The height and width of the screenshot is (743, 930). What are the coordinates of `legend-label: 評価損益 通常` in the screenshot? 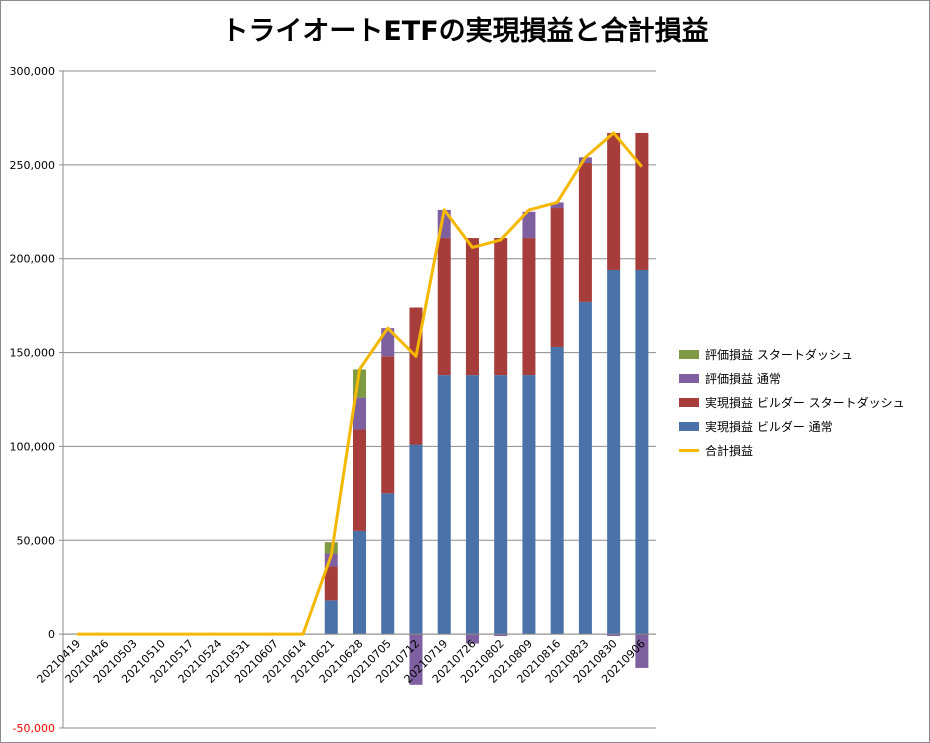 It's located at (743, 378).